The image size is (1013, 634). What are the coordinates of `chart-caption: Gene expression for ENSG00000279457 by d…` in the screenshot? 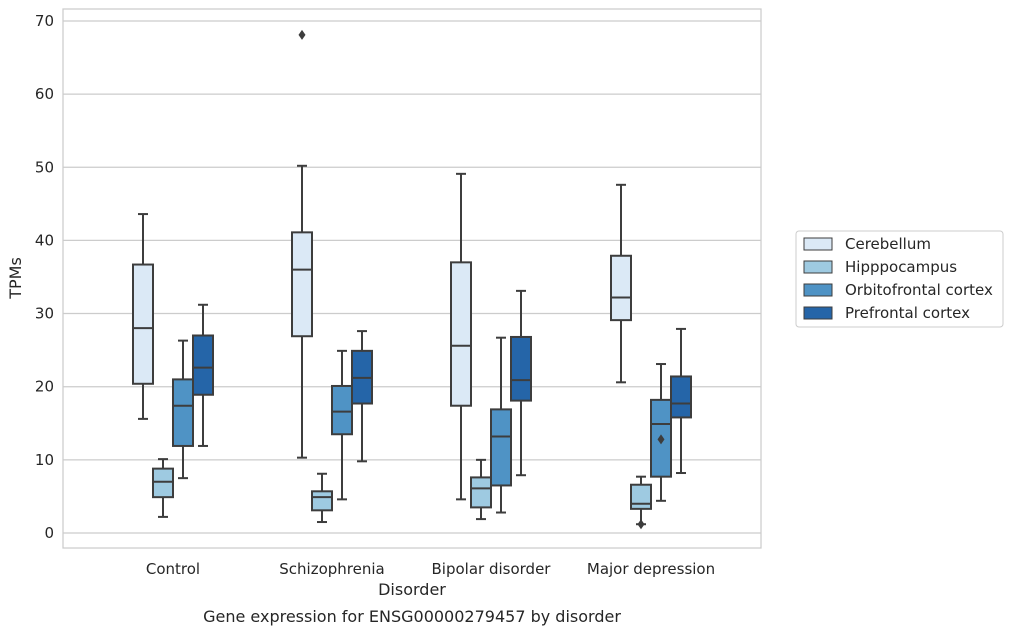 It's located at (412, 616).